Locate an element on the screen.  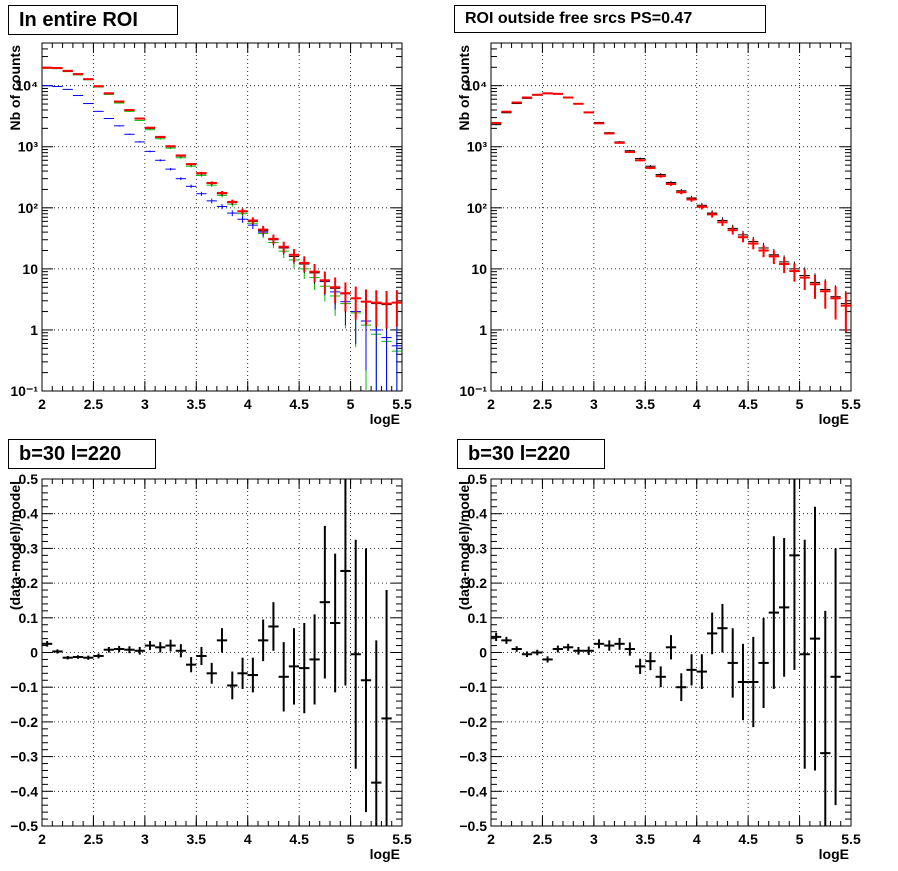
series-green is located at coordinates (222, 229).